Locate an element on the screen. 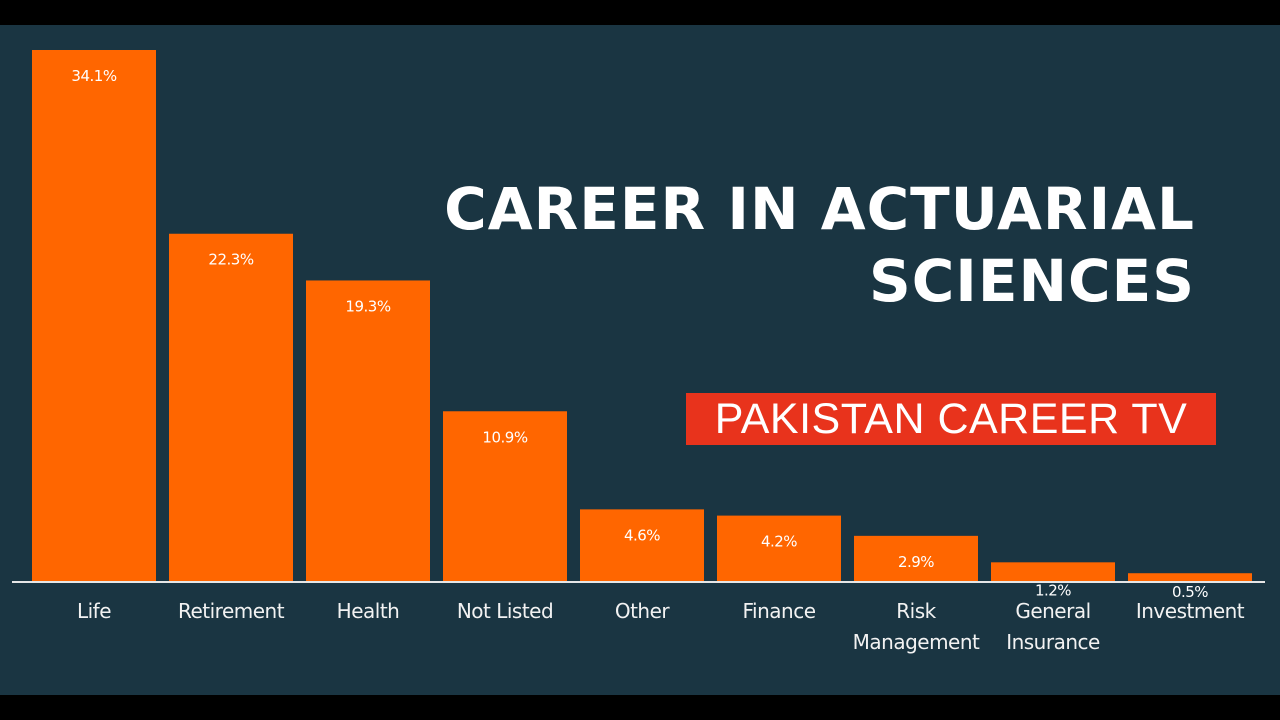  bar-investment is located at coordinates (1190, 577).